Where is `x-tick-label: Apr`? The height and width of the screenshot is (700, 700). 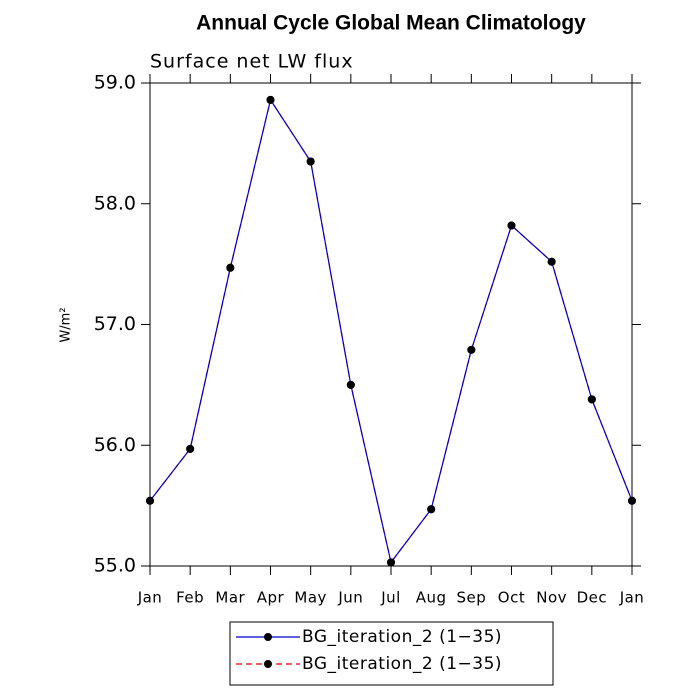 x-tick-label: Apr is located at coordinates (271, 598).